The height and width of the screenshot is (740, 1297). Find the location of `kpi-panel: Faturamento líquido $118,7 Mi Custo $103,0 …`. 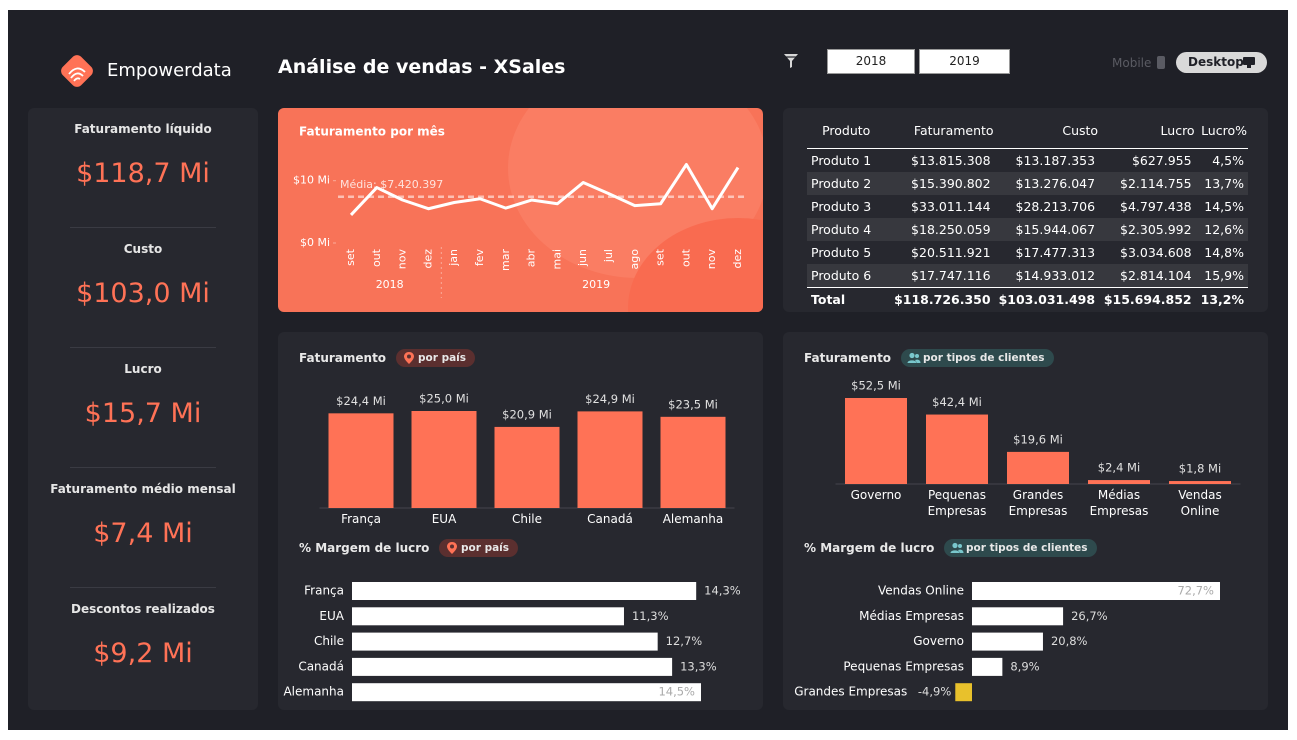

kpi-panel: Faturamento líquido $118,7 Mi Custo $103,0 … is located at coordinates (143, 409).